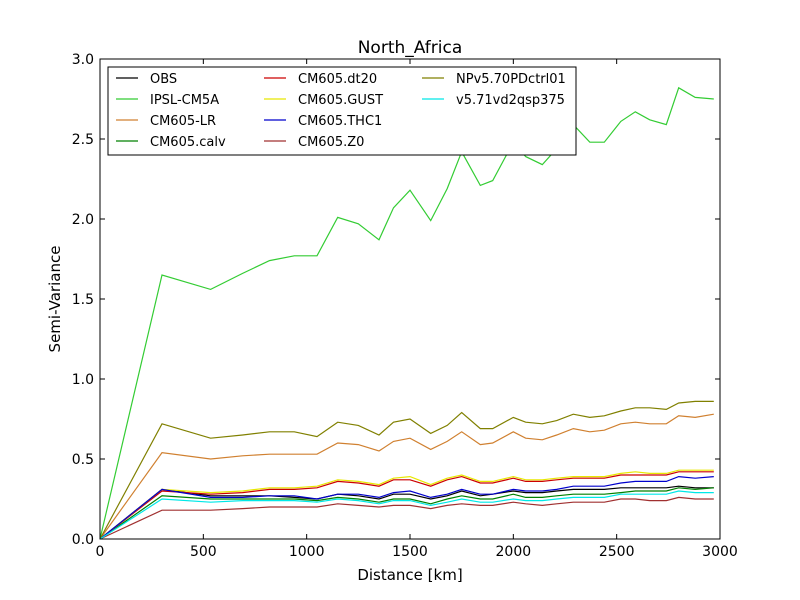 Image resolution: width=800 pixels, height=600 pixels. Describe the element at coordinates (163, 79) in the screenshot. I see `legend-label: OBS` at that location.